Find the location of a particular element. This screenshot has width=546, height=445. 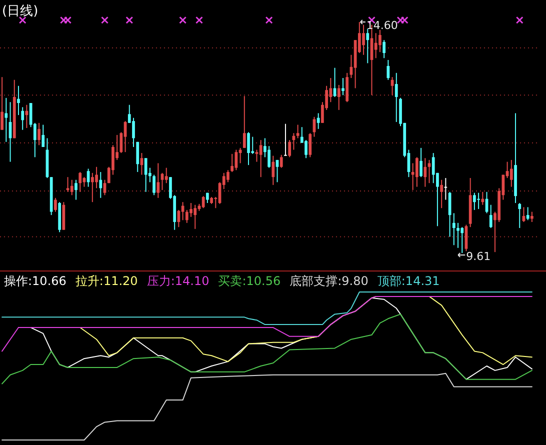

text: 买卖:10.56 is located at coordinates (249, 281).